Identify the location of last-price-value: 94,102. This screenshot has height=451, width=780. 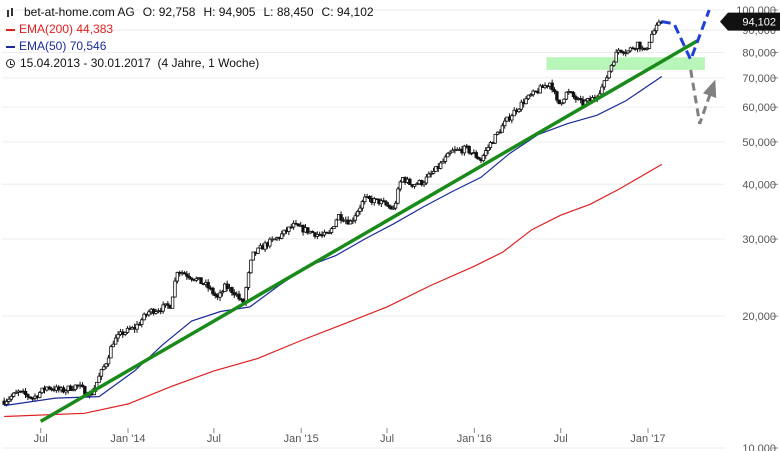
(759, 23).